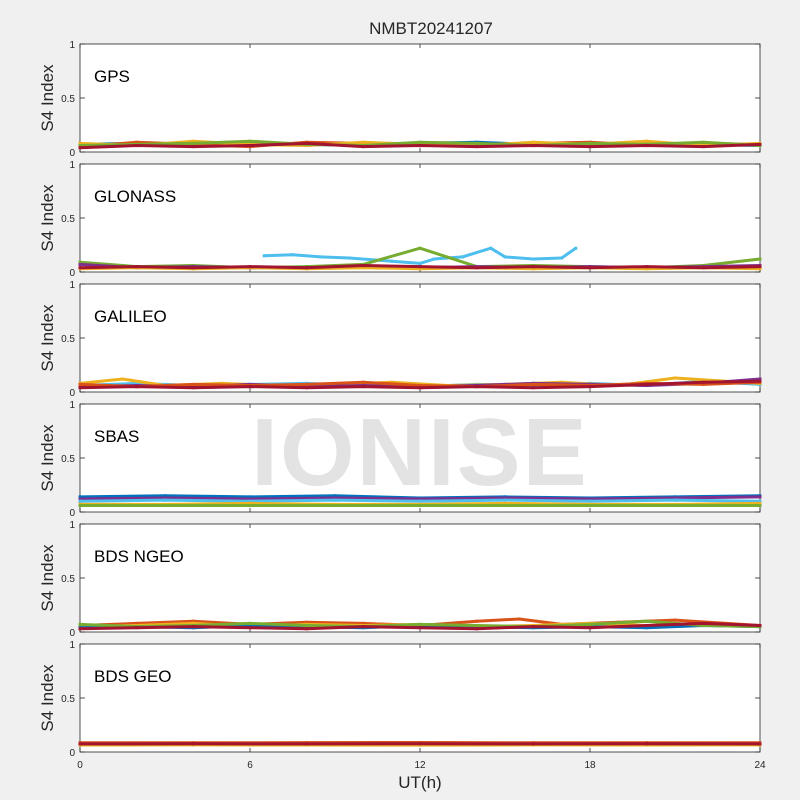 This screenshot has width=800, height=800. I want to click on panel-label: BDS GEO, so click(132, 676).